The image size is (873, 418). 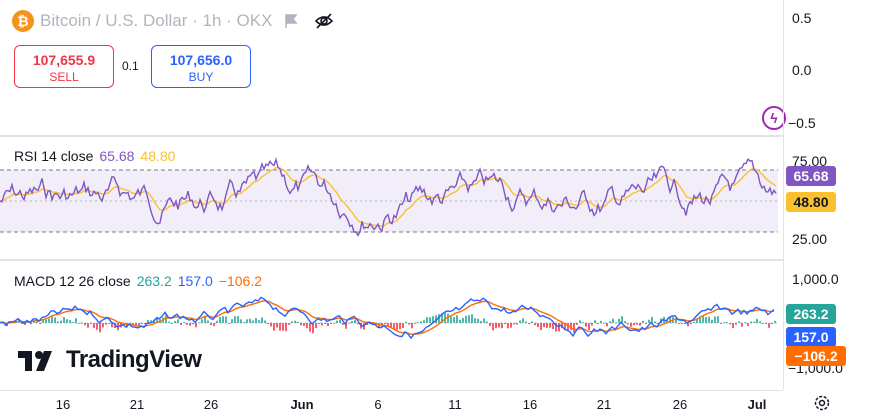 What do you see at coordinates (680, 404) in the screenshot?
I see `time-axis-label: 26` at bounding box center [680, 404].